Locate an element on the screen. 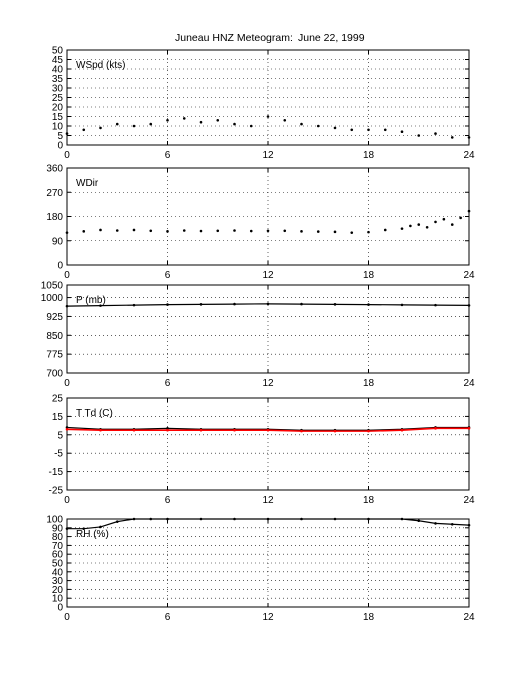  chart-date: June 22, 1999 is located at coordinates (331, 38).